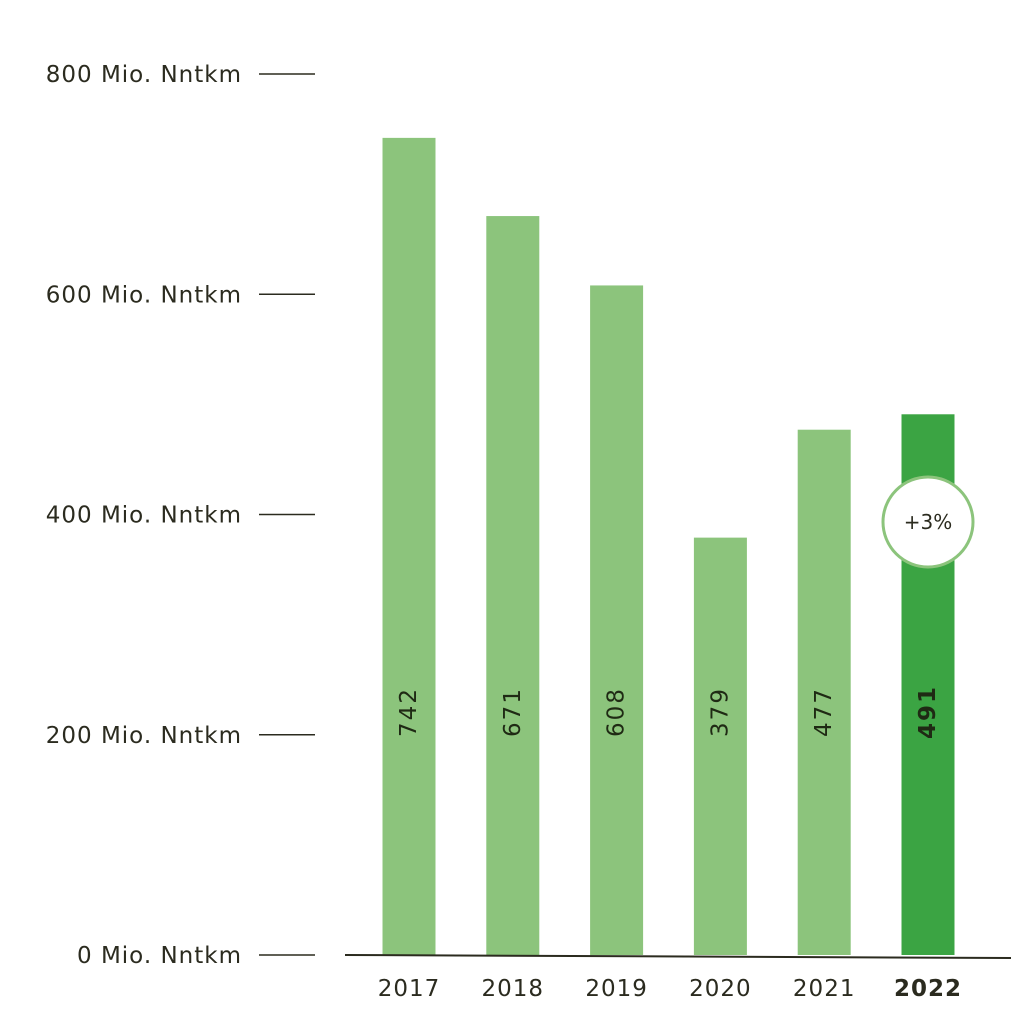 The width and height of the screenshot is (1013, 1016). I want to click on bar-value-label: 491, so click(928, 712).